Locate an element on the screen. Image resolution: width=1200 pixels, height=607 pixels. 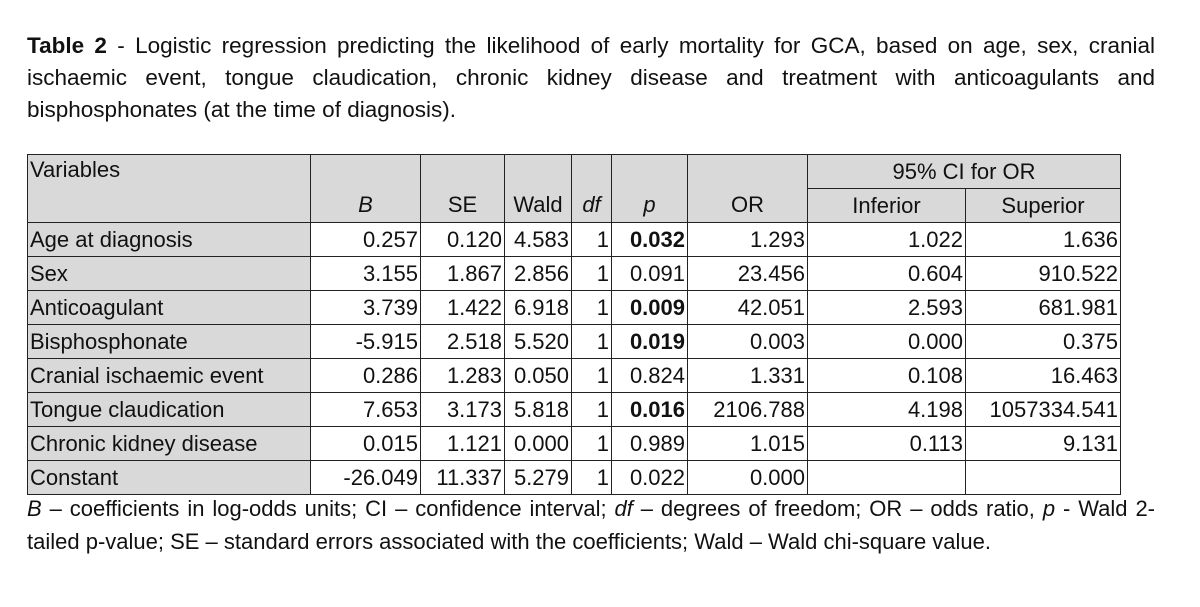
col-header-wald: Wald is located at coordinates (538, 205).